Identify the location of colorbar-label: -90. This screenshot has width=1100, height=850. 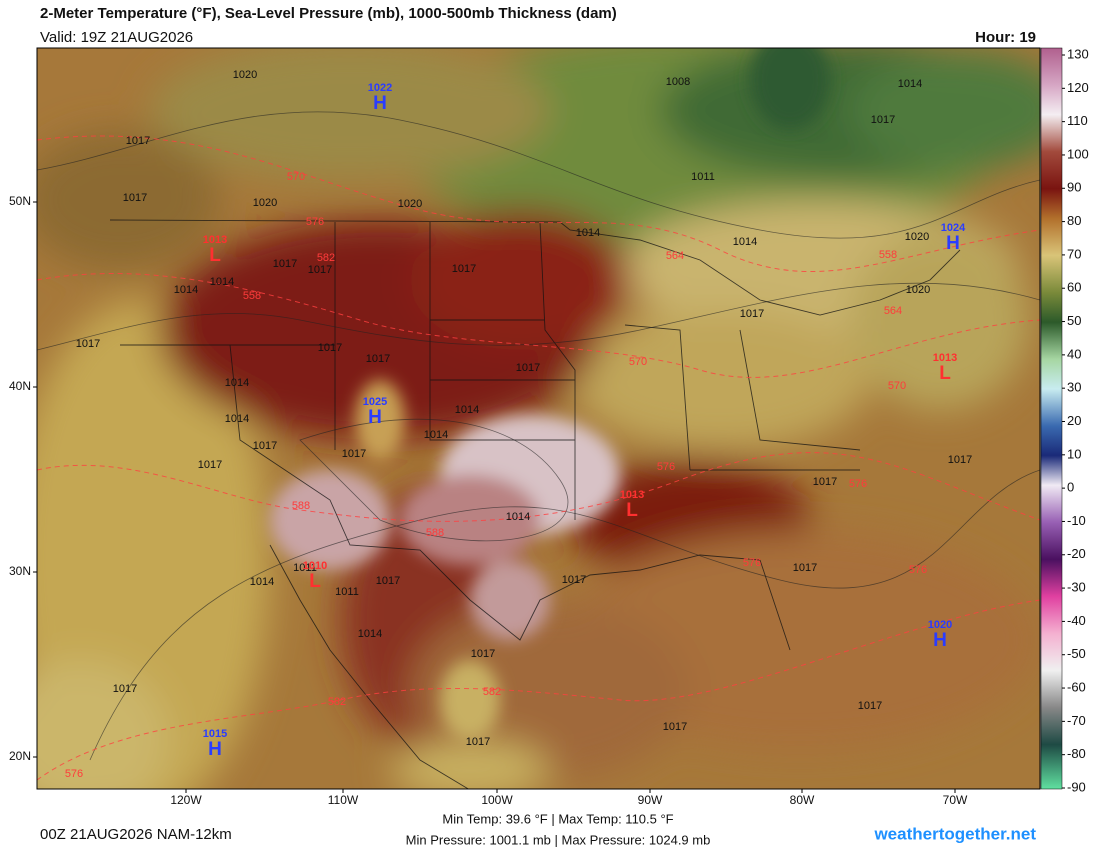
(1076, 786).